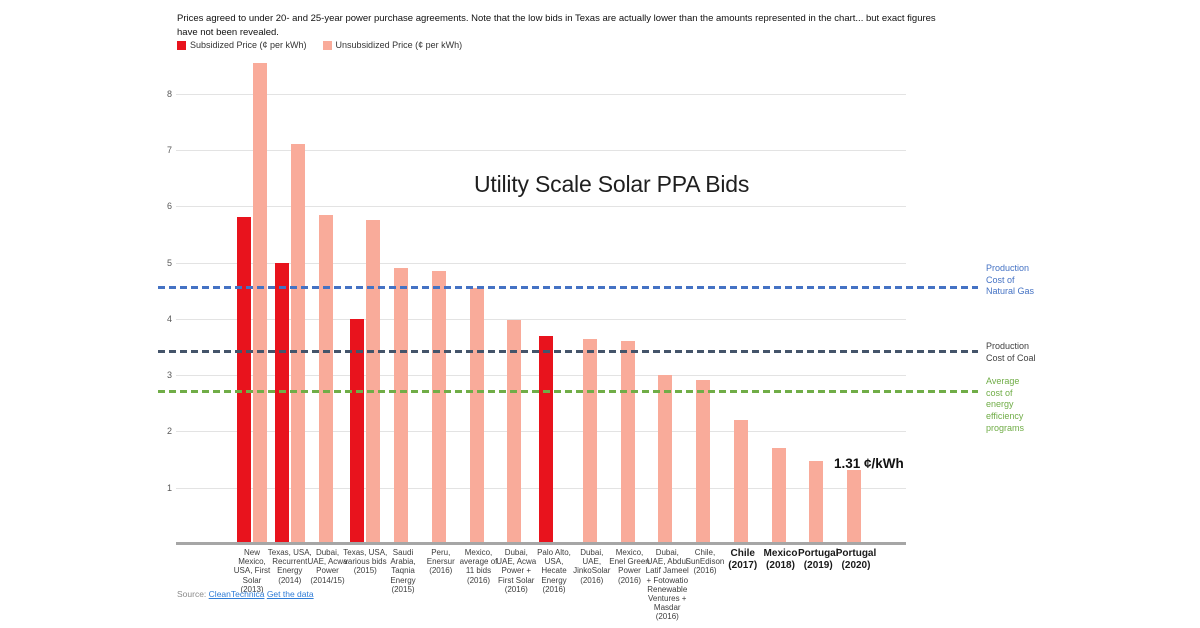  Describe the element at coordinates (869, 463) in the screenshot. I see `price-annotation: 1.31 ¢/kWh` at that location.